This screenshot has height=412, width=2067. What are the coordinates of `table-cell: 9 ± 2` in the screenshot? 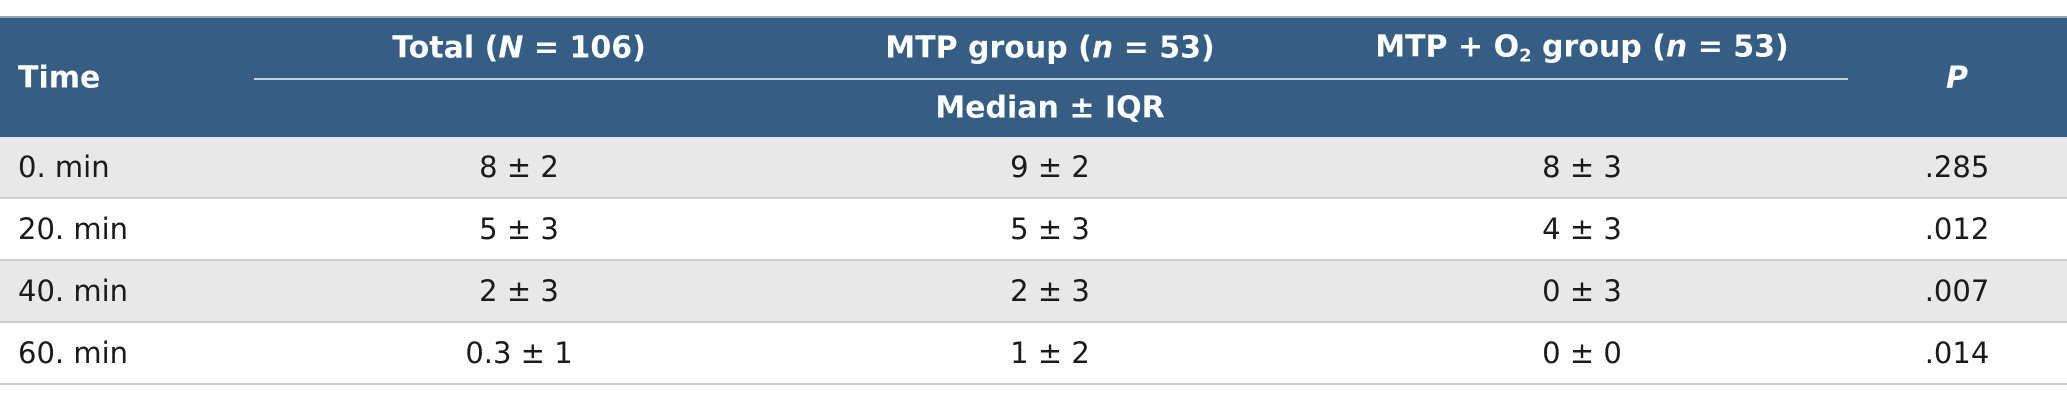 It's located at (1050, 167).